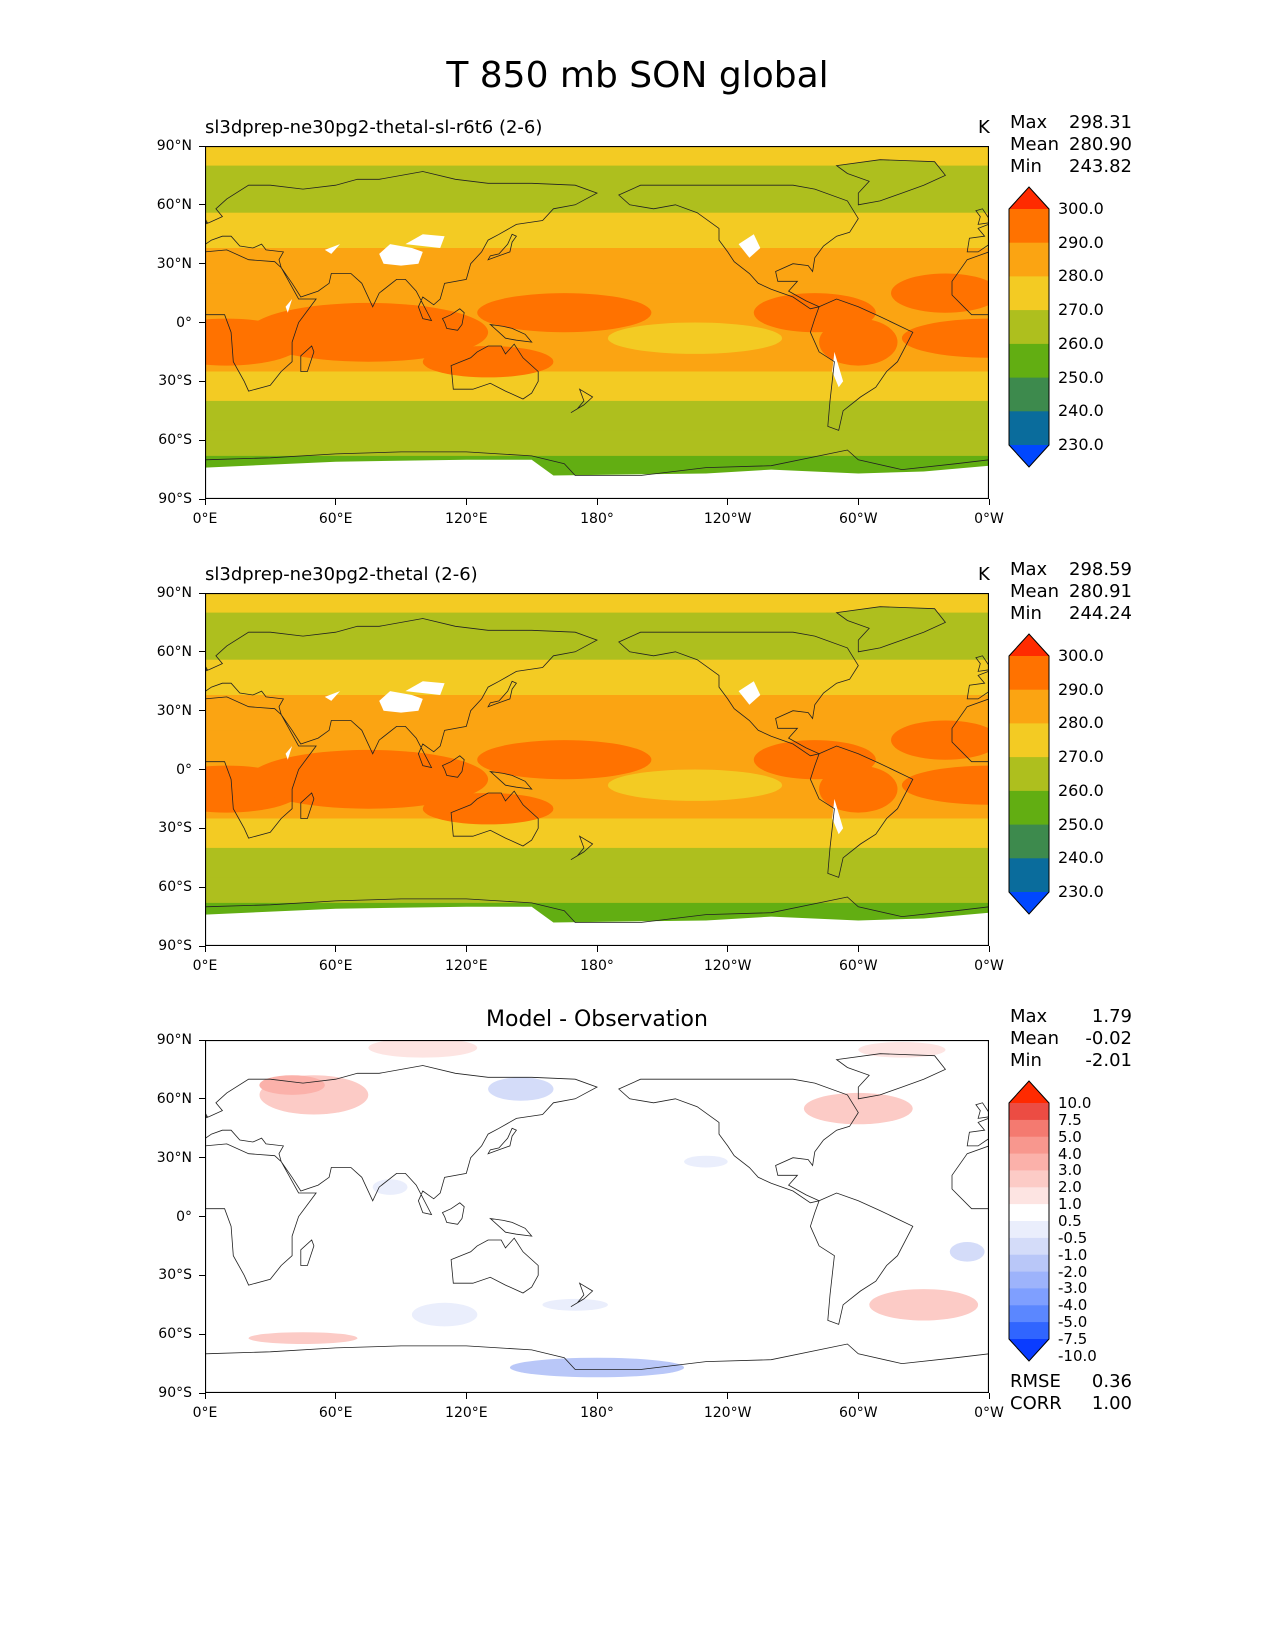 The height and width of the screenshot is (1650, 1275). What do you see at coordinates (1073, 1254) in the screenshot?
I see `colorbar-label: -1.0` at bounding box center [1073, 1254].